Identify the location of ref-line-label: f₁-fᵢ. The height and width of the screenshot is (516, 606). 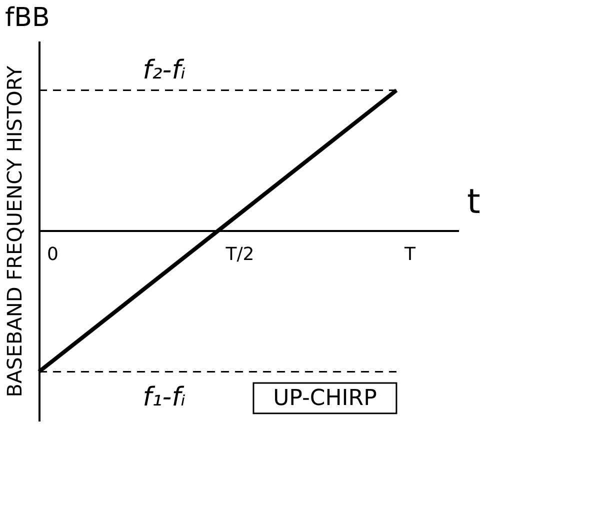
(164, 397).